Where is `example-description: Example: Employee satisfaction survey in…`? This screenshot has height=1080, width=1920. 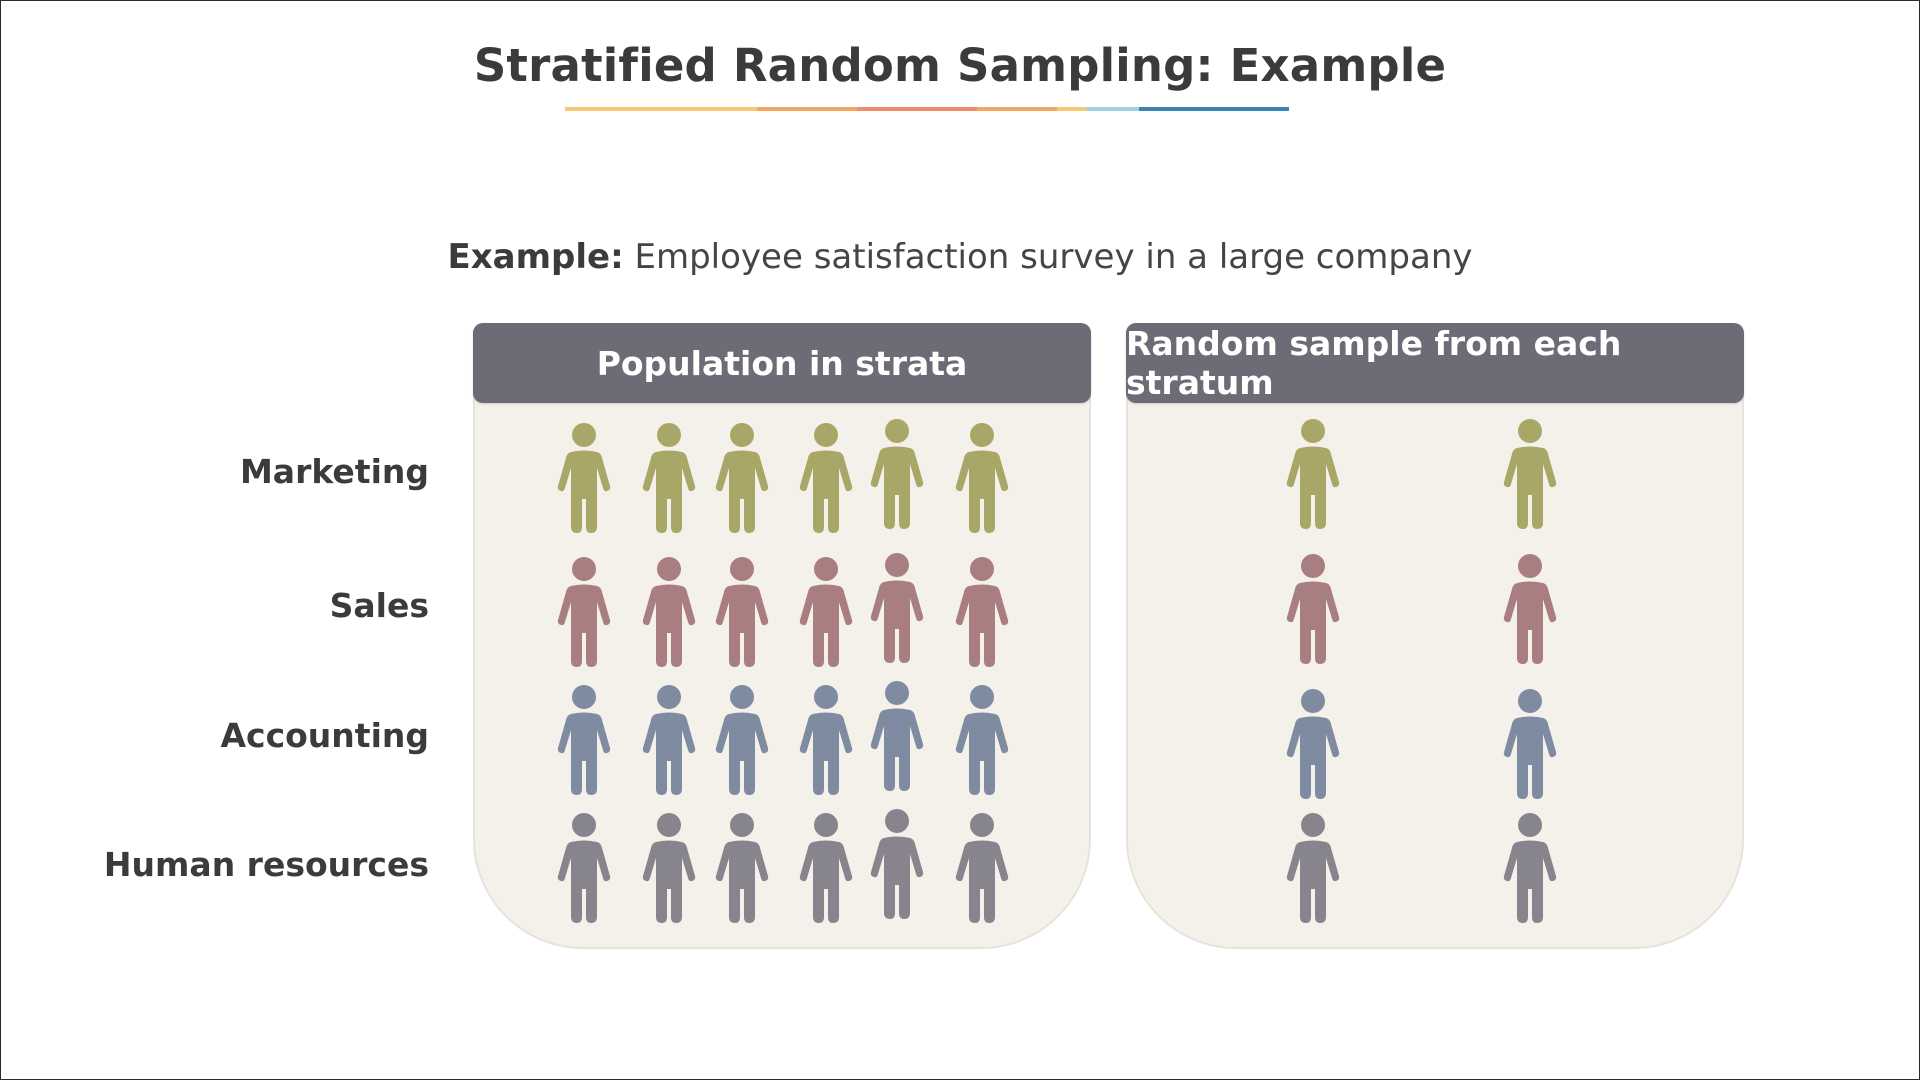 example-description: Example: Employee satisfaction survey in… is located at coordinates (960, 257).